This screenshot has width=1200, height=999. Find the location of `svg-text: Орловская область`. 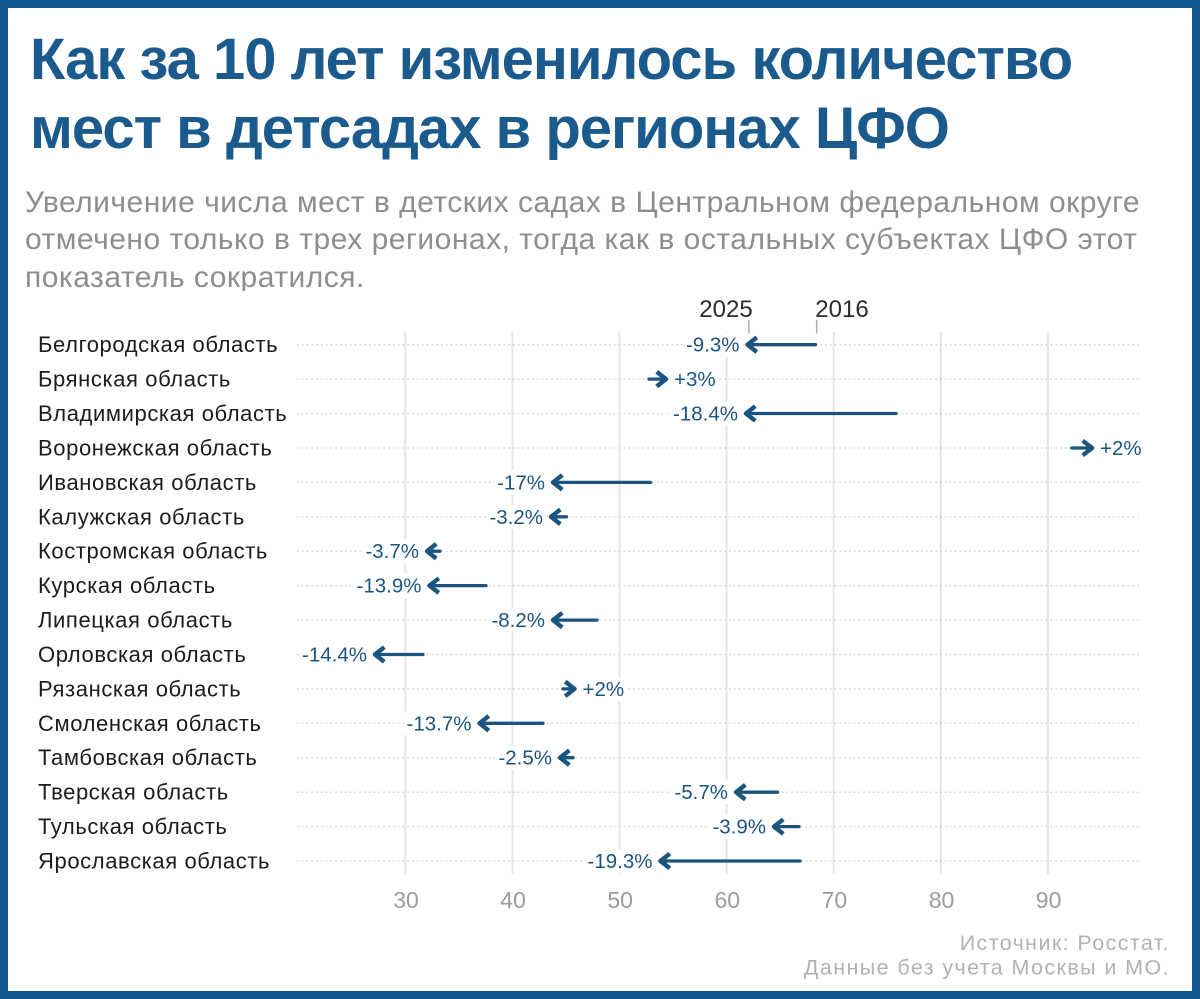

svg-text: Орловская область is located at coordinates (142, 654).